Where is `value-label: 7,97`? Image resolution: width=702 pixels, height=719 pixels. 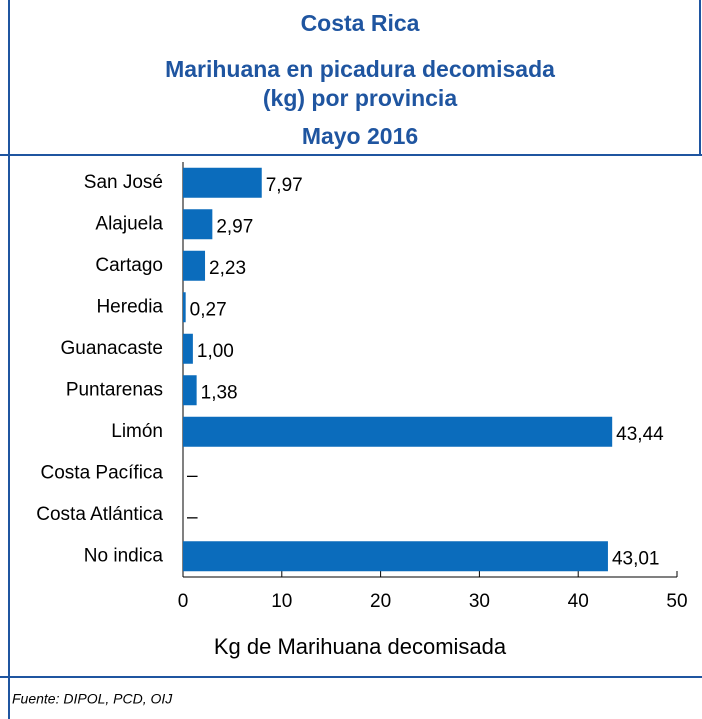
value-label: 7,97 is located at coordinates (284, 185).